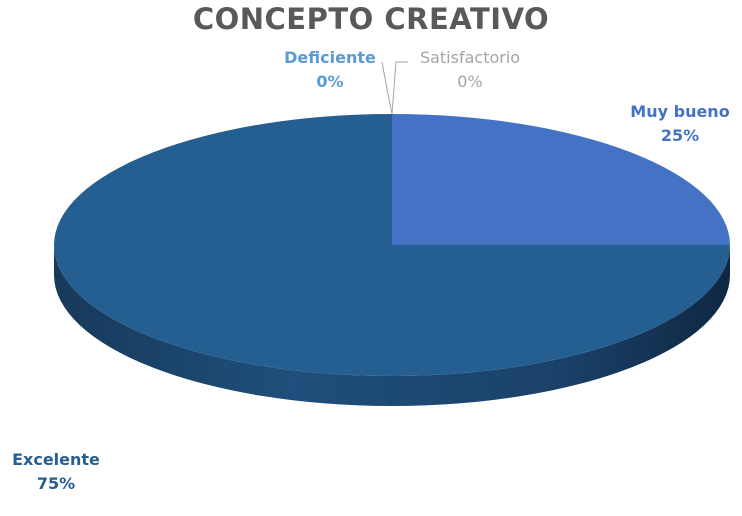 The height and width of the screenshot is (516, 742). Describe the element at coordinates (330, 81) in the screenshot. I see `value-label-deficiente: 0%` at that location.